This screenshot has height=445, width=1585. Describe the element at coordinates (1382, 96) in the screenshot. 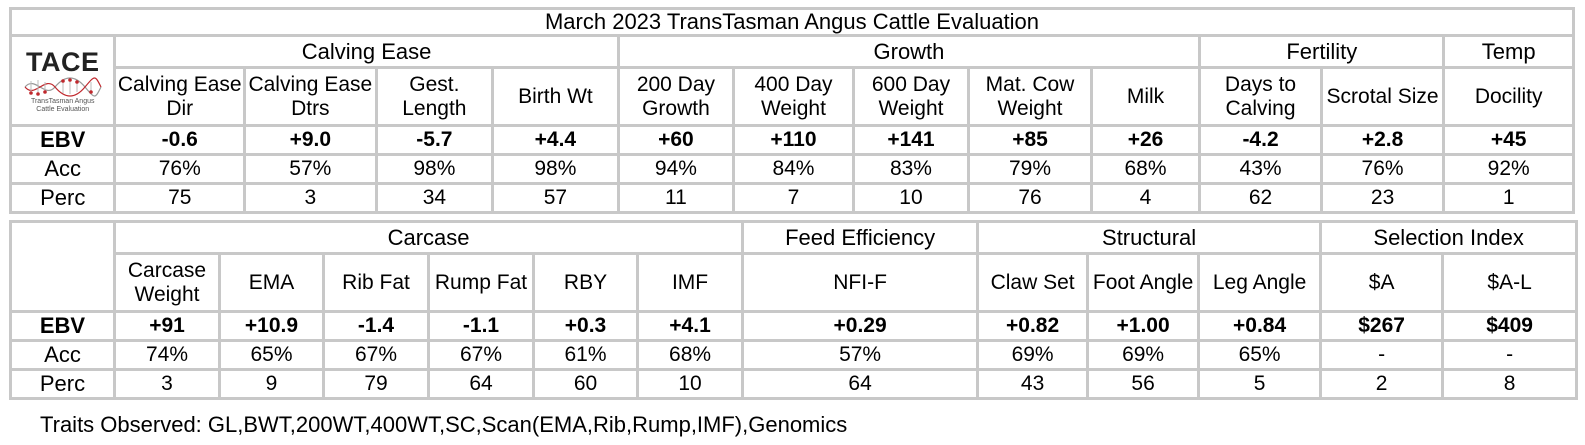

I see `trait-header: Scrotal Size` at that location.